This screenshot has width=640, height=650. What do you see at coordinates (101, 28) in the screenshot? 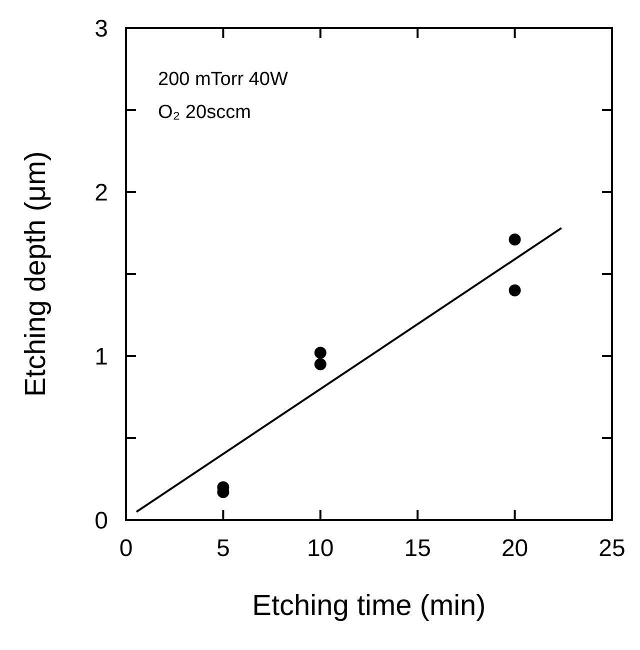
I see `y-tick-label: 3` at bounding box center [101, 28].